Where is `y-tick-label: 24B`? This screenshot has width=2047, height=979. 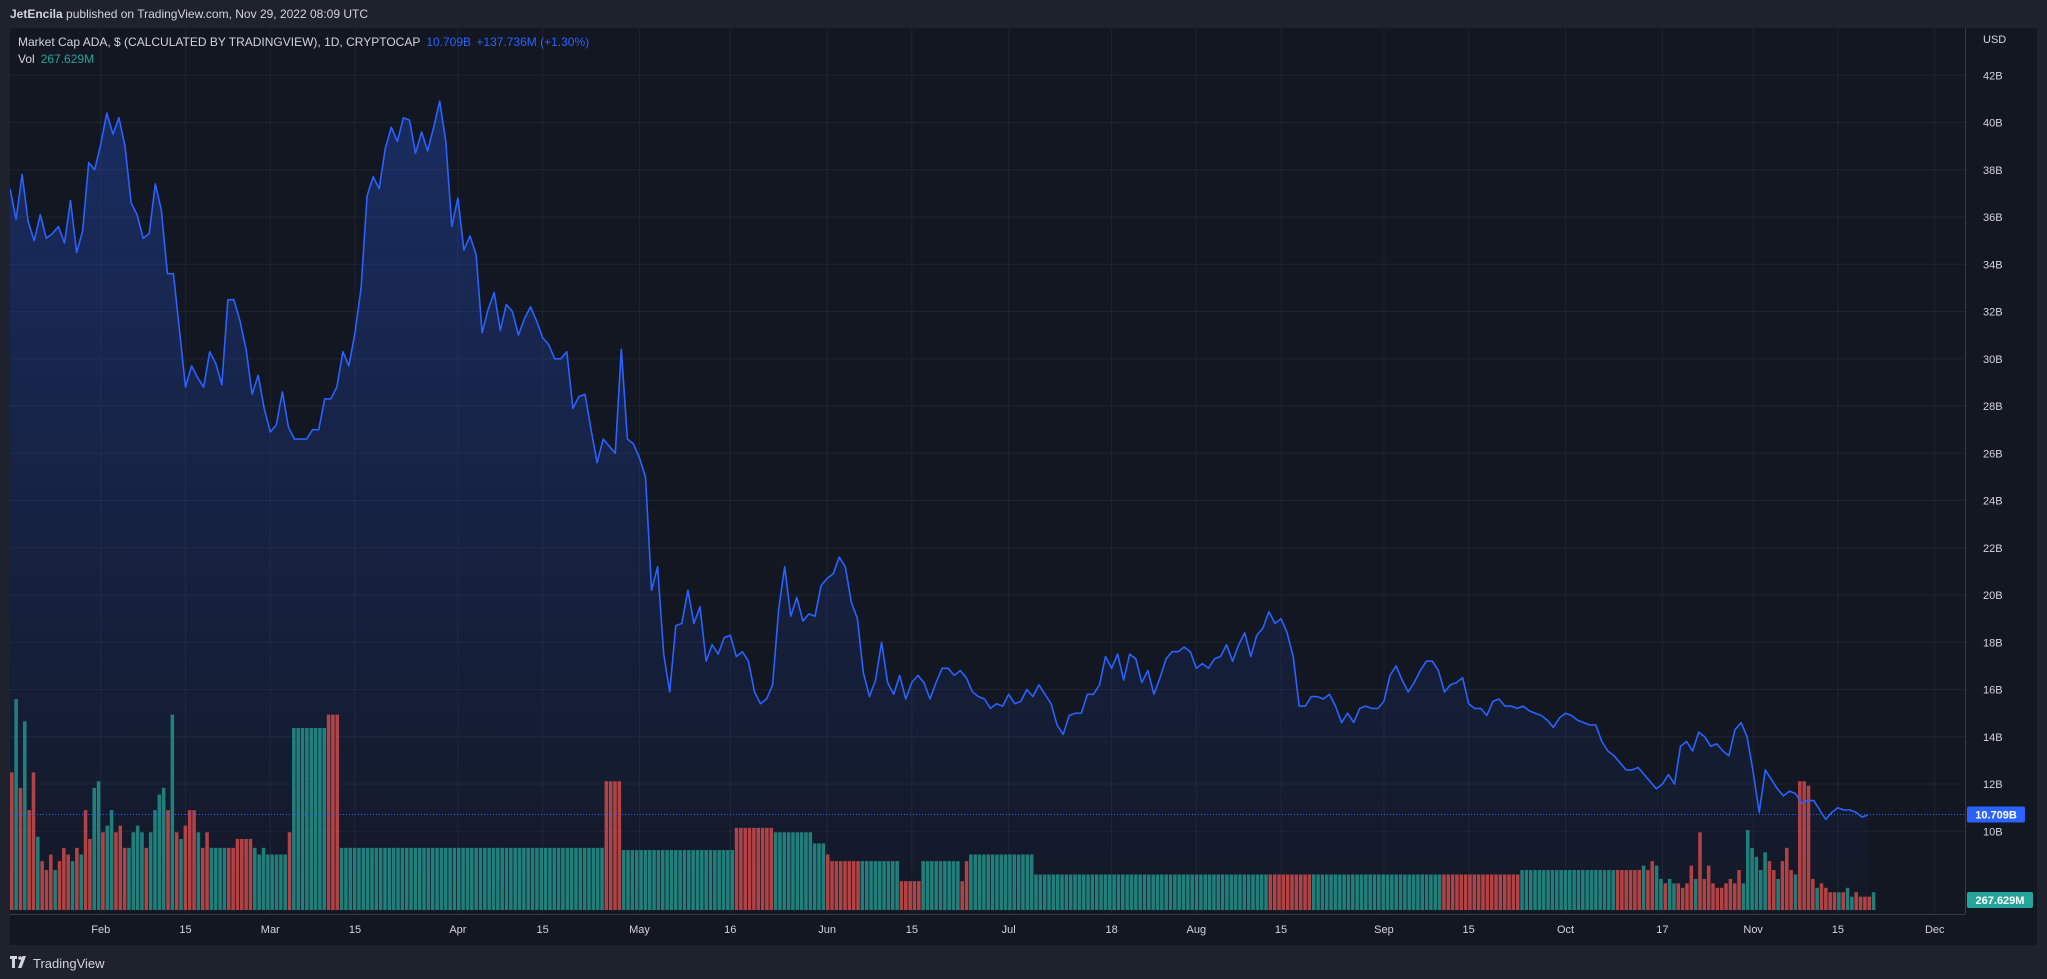
y-tick-label: 24B is located at coordinates (1993, 502).